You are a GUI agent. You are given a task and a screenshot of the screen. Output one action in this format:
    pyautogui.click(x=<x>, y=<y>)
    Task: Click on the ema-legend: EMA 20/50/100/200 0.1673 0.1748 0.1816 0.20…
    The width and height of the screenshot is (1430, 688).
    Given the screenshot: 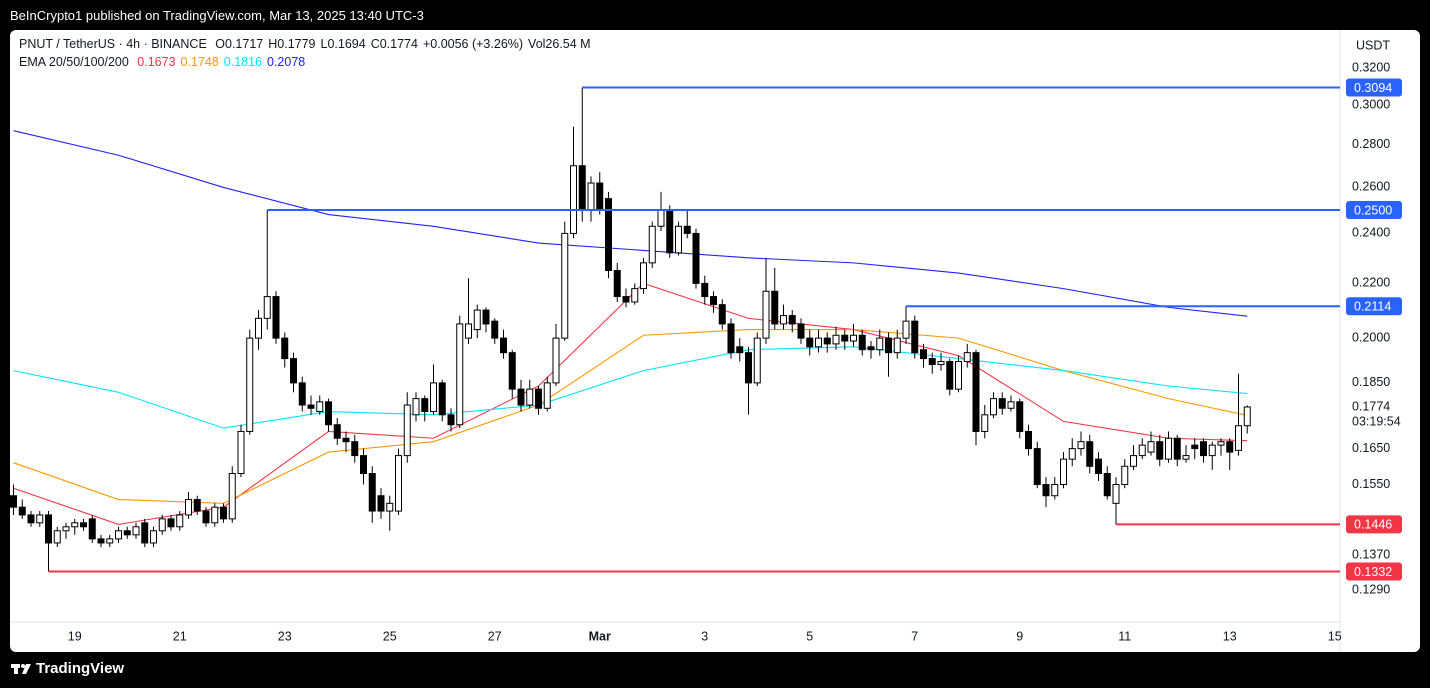 What is the action you would take?
    pyautogui.click(x=164, y=62)
    